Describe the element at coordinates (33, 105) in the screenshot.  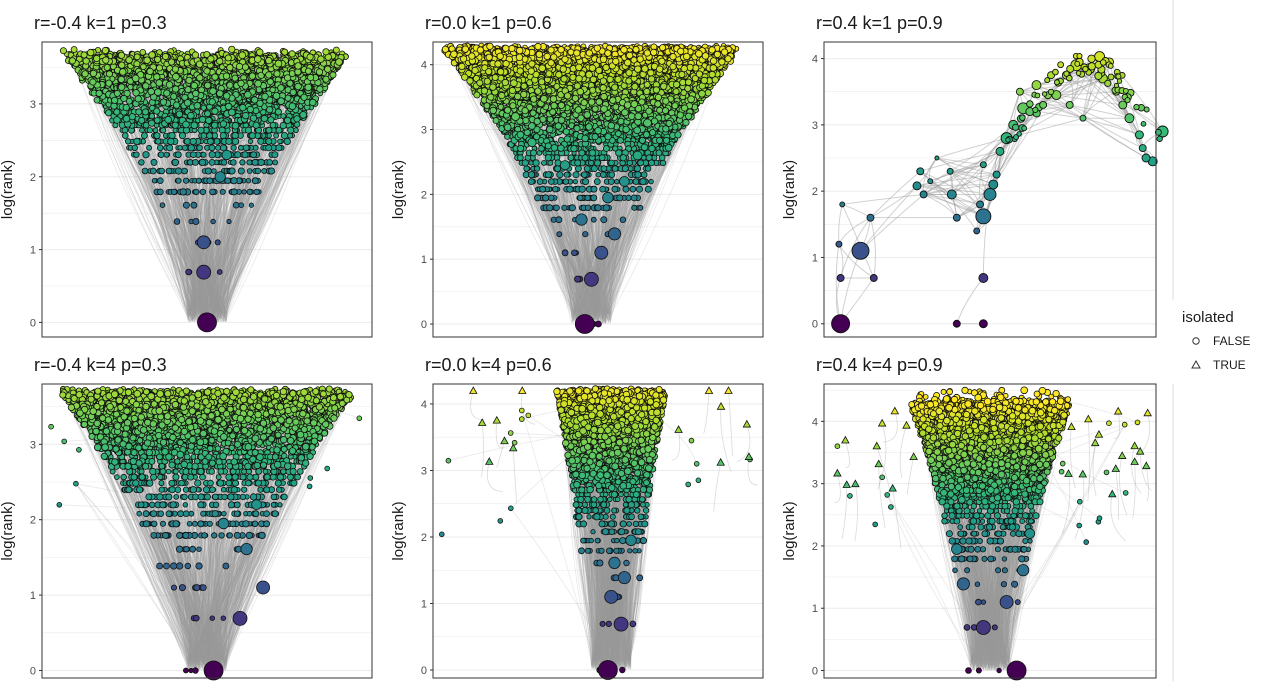
I see `y-tick-label: 3` at that location.